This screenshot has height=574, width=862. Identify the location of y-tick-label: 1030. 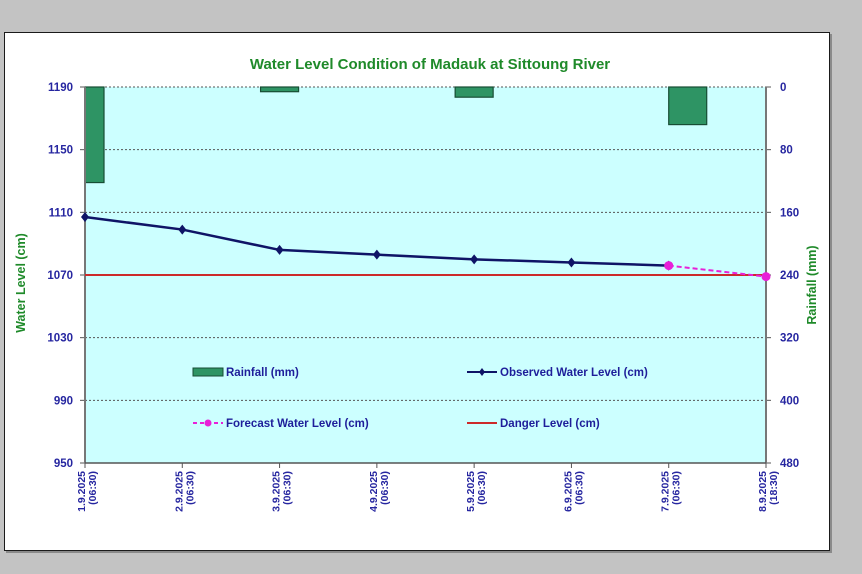
(60, 339).